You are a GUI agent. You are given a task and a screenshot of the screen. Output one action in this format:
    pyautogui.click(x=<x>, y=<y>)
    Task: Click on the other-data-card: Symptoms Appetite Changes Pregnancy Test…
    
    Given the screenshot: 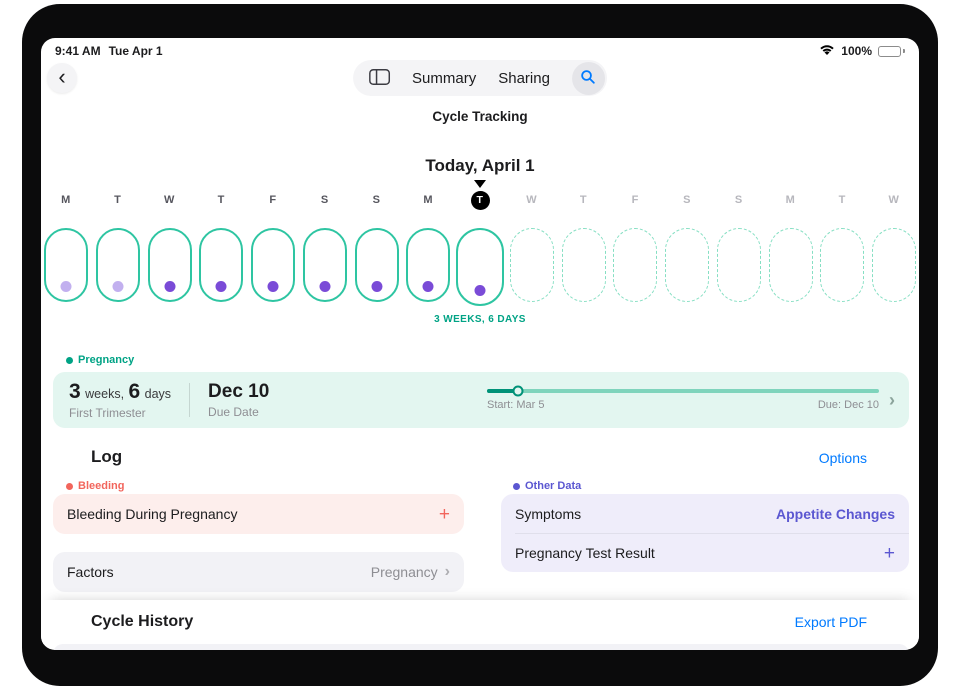 What is the action you would take?
    pyautogui.click(x=705, y=533)
    